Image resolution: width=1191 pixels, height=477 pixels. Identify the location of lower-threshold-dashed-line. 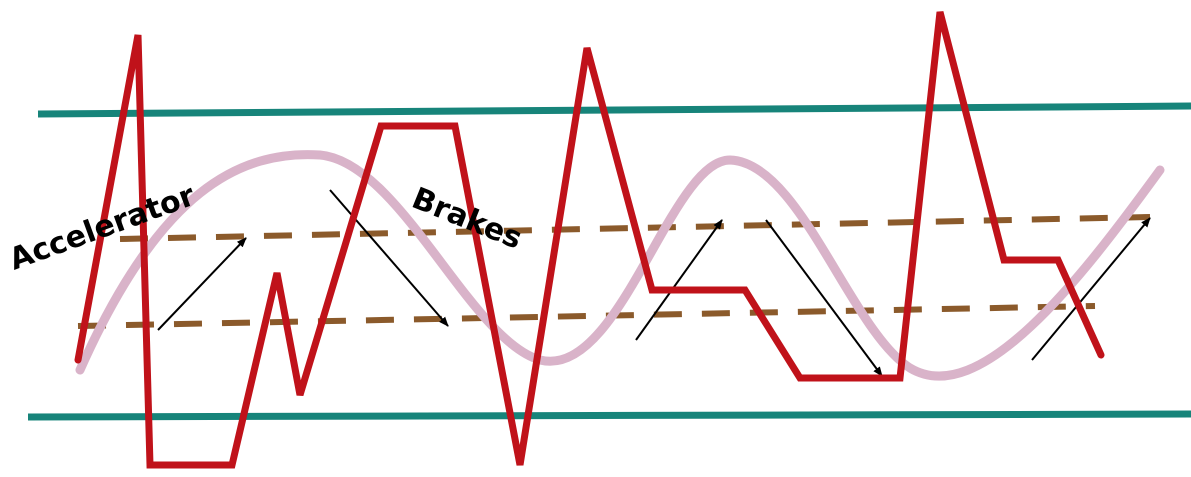
(586, 316).